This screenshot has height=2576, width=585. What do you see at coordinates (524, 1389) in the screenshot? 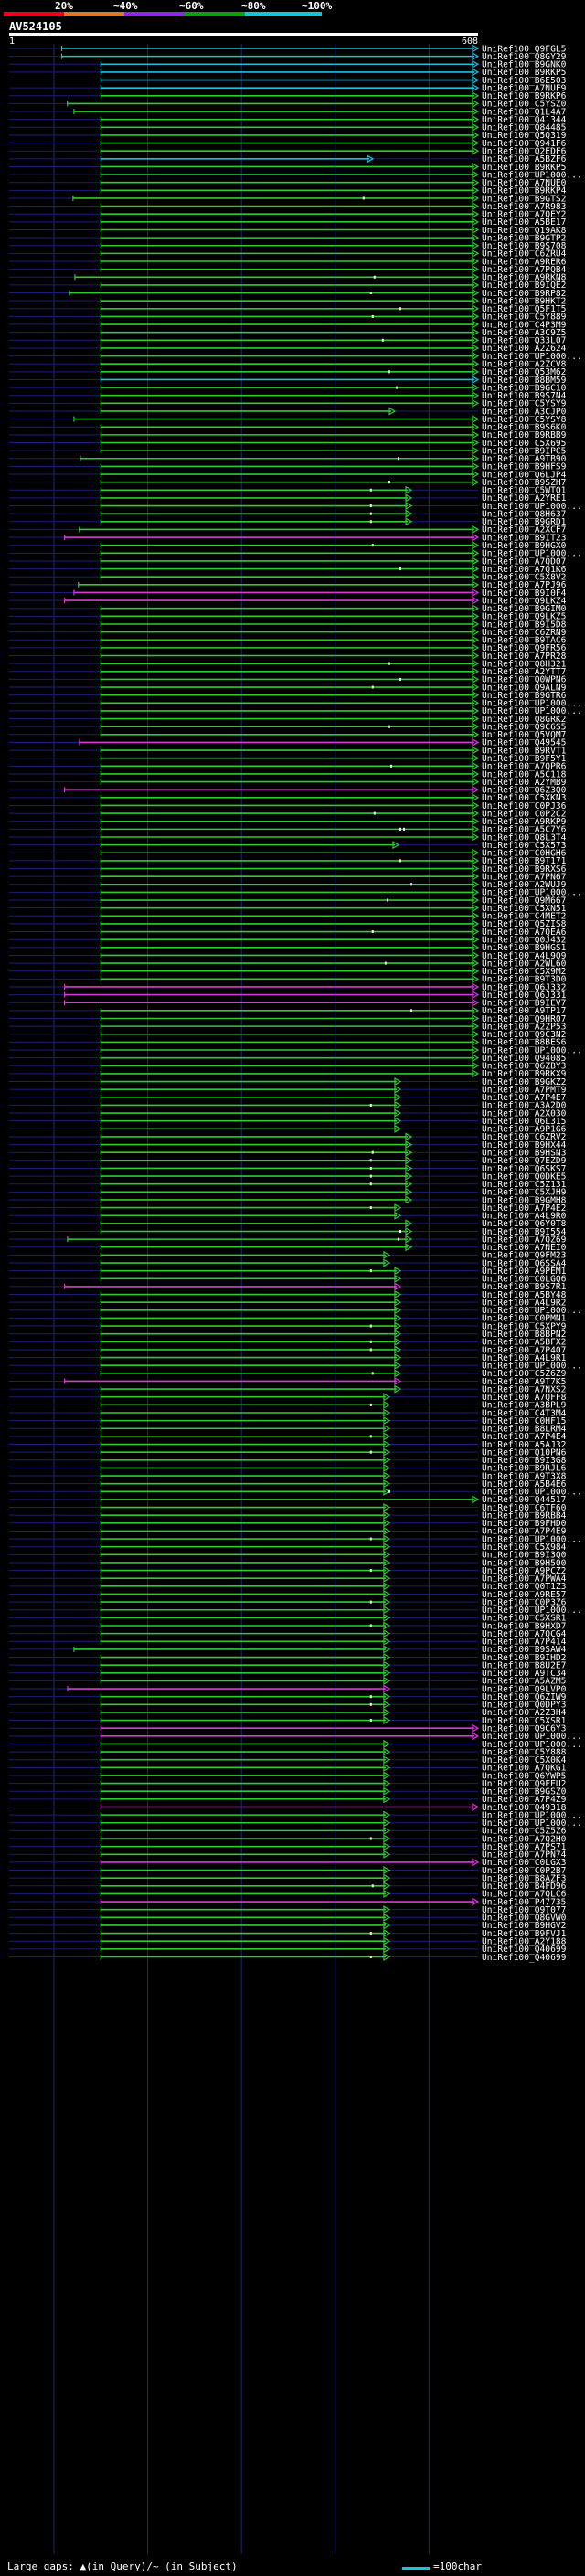
I see `hit-label: UniRef100_A7NXS2` at bounding box center [524, 1389].